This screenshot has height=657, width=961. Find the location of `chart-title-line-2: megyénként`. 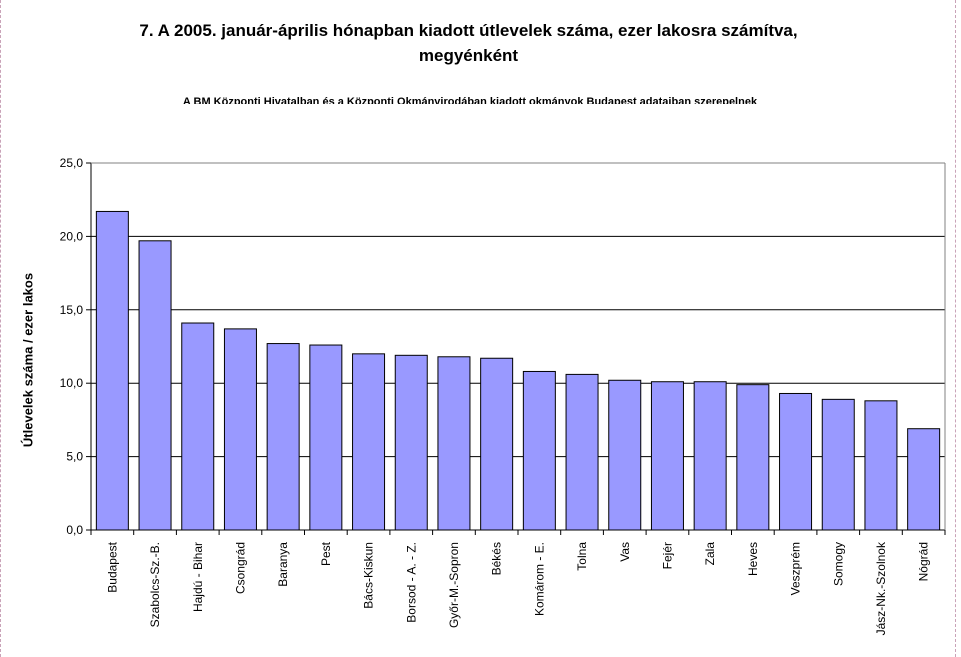

chart-title-line-2: megyénként is located at coordinates (468, 55).